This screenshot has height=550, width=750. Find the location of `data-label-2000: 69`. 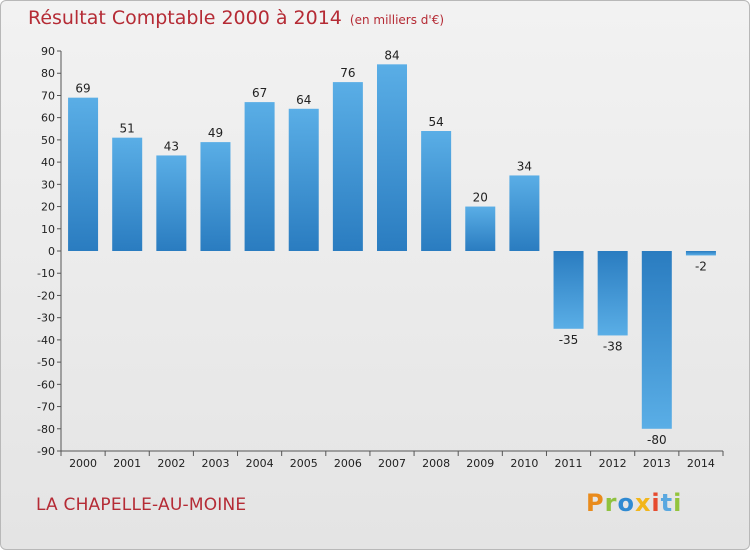

data-label-2000: 69 is located at coordinates (82, 89).